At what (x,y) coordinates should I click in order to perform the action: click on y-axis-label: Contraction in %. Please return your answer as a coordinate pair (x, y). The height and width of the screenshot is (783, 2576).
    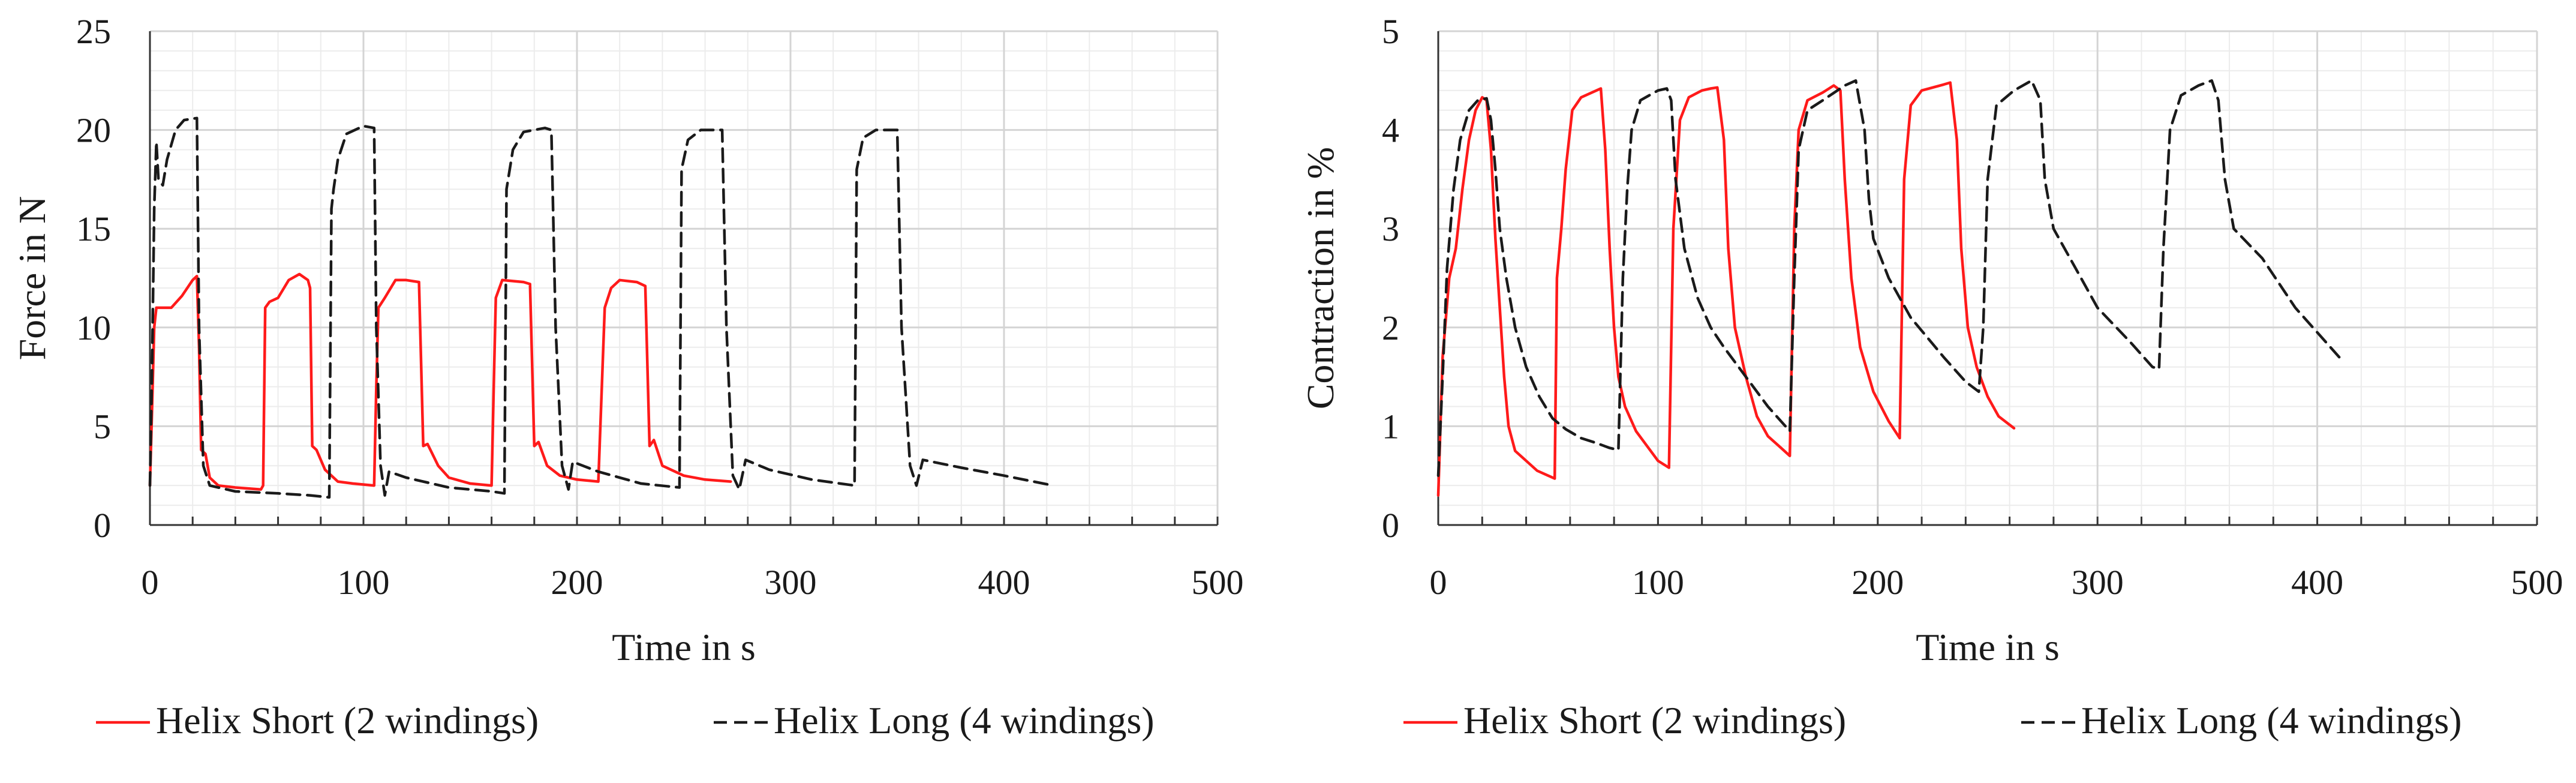
    Looking at the image, I should click on (1320, 278).